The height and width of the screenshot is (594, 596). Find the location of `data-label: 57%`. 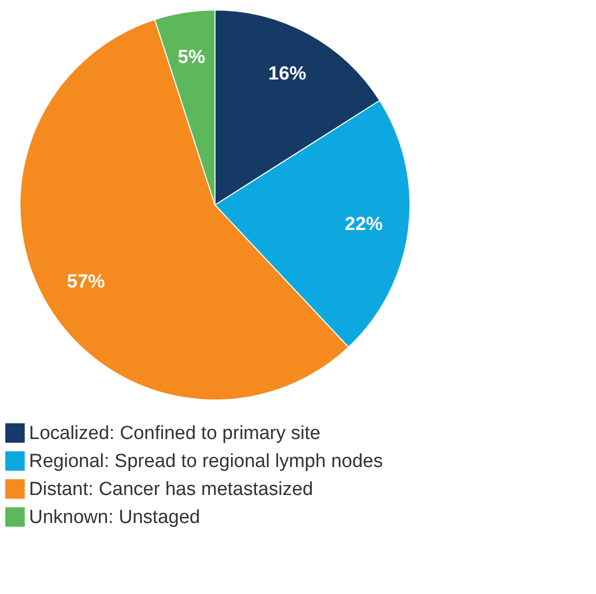

data-label: 57% is located at coordinates (86, 281).